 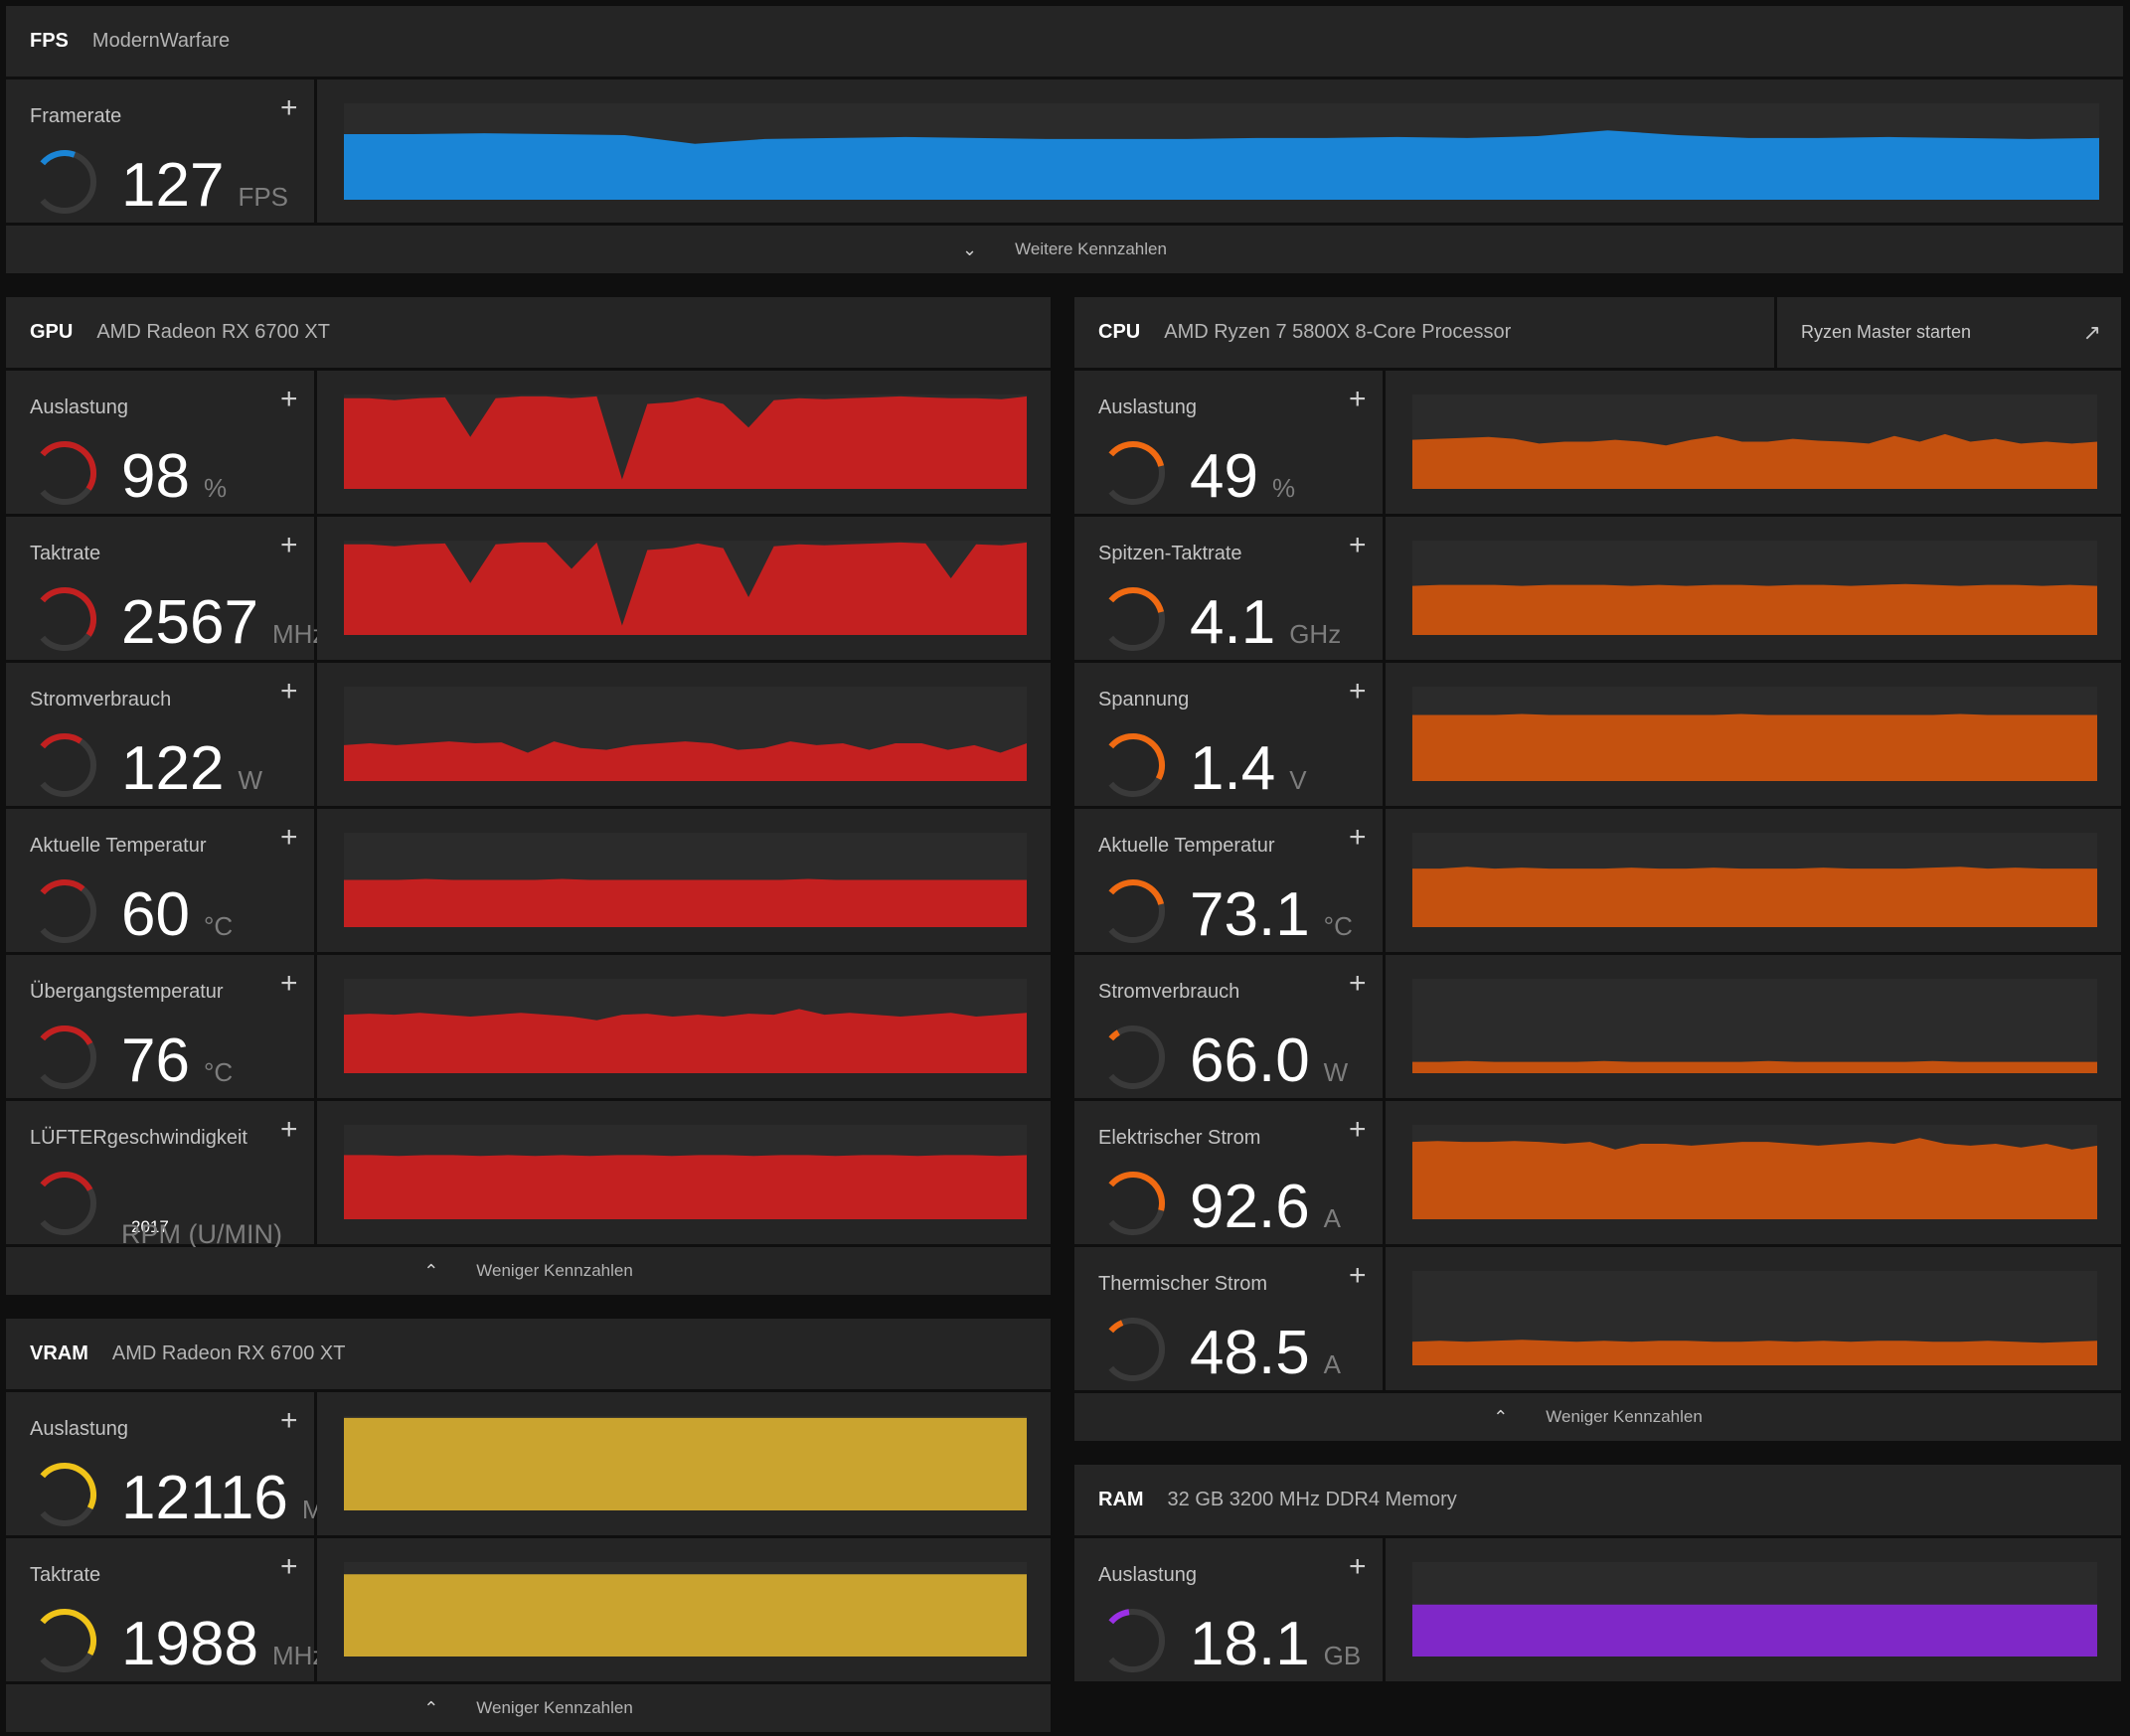 What do you see at coordinates (1243, 477) in the screenshot?
I see `metric-value: 49%` at bounding box center [1243, 477].